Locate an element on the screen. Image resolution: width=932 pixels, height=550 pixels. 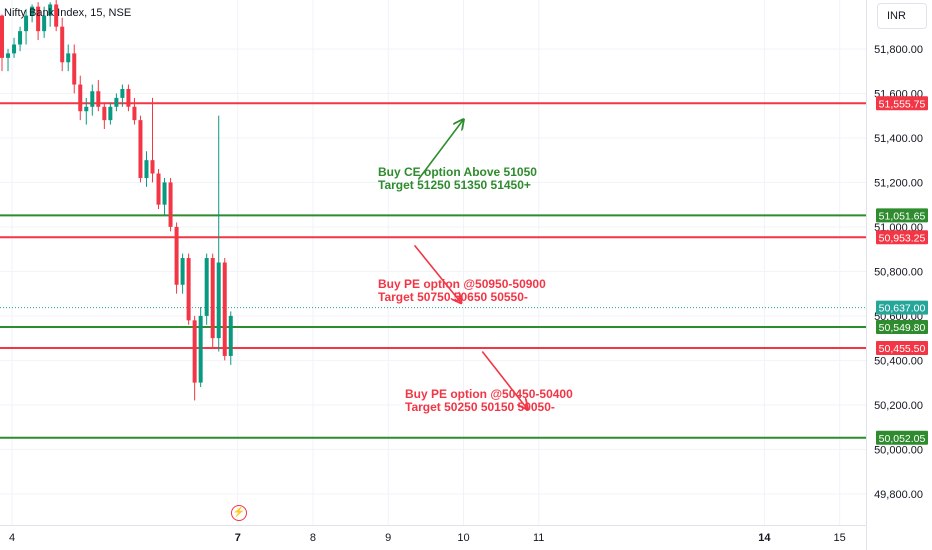
time-tick-label: 4 is located at coordinates (12, 538).